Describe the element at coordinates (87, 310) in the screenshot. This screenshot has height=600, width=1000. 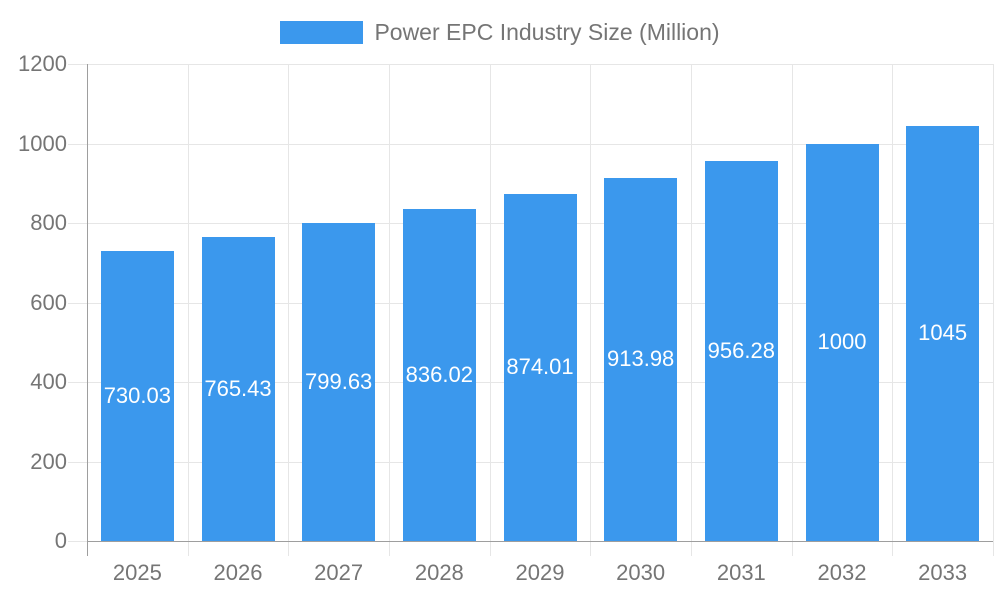
I see `y-axis-line` at that location.